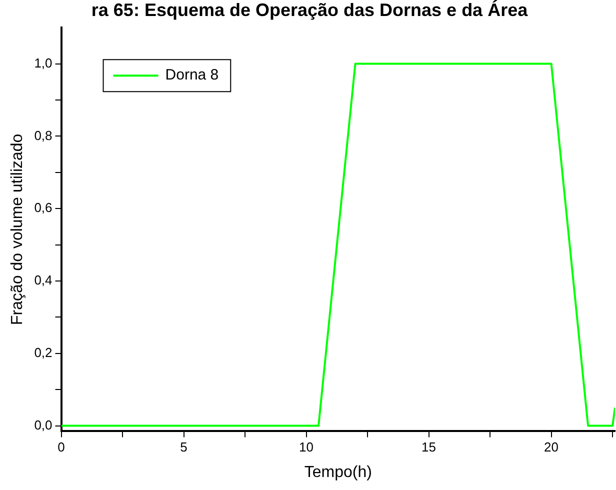  Describe the element at coordinates (17, 230) in the screenshot. I see `y-axis-title: Fração do volume utilizado` at that location.